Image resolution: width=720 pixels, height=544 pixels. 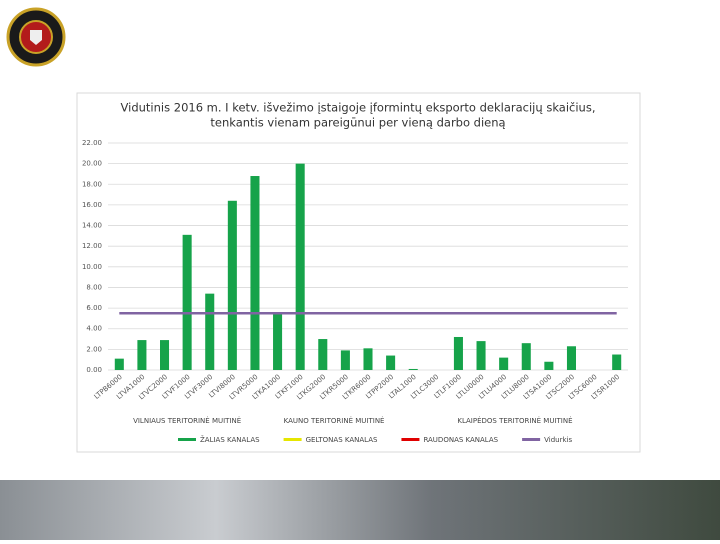 I want to click on group-label: VILNIAUS TERITORINĖ MUITINĖ, so click(x=187, y=420).